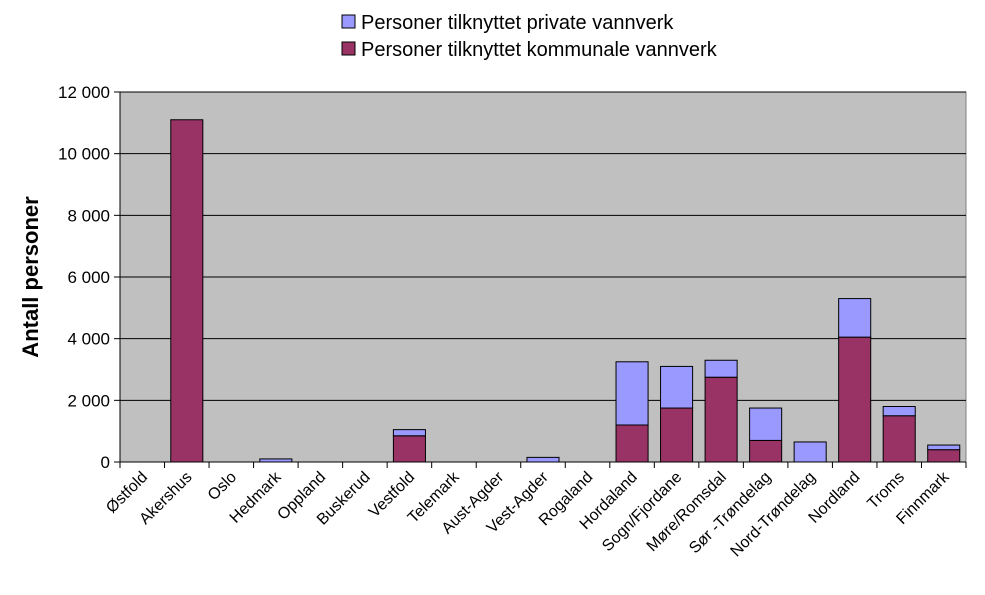 The height and width of the screenshot is (595, 985). I want to click on y-tick-label: 10 000, so click(84, 154).